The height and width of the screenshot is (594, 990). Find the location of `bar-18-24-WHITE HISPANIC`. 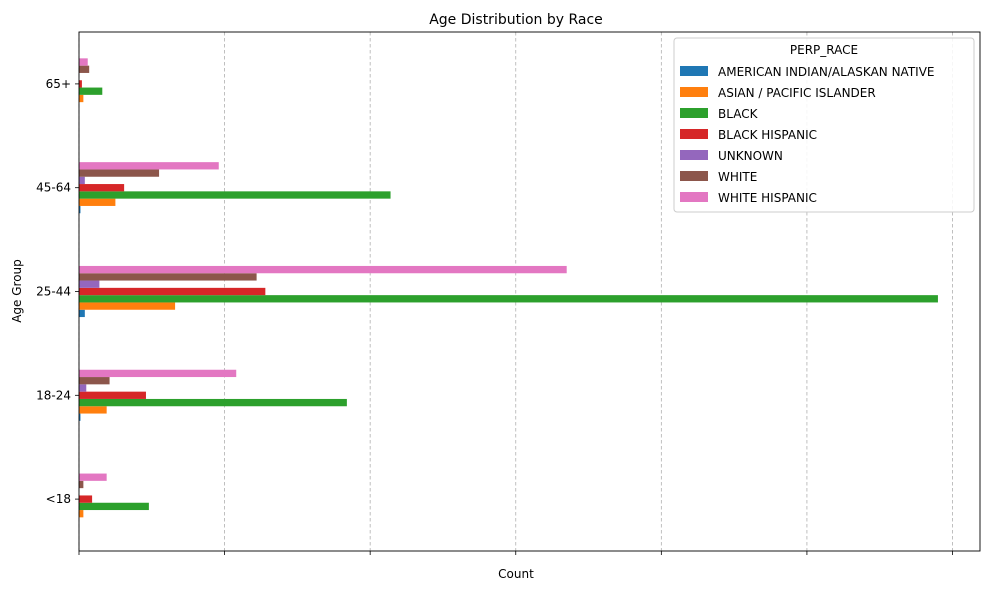

bar-18-24-WHITE HISPANIC is located at coordinates (158, 373).